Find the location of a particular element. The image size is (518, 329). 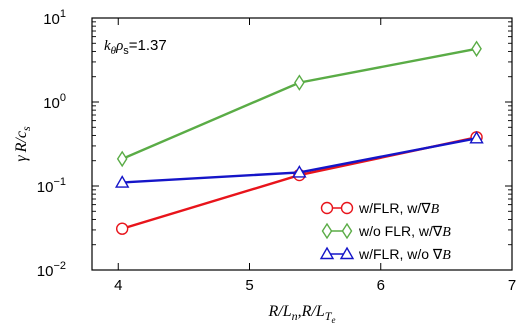

series-triangle is located at coordinates (299, 159).